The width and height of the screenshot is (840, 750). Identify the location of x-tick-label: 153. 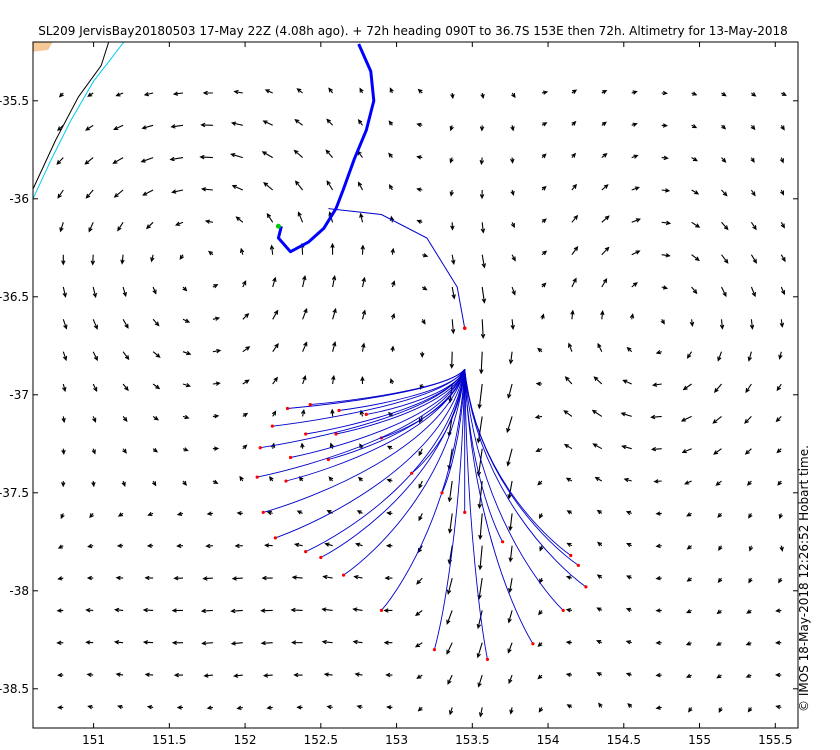
(396, 740).